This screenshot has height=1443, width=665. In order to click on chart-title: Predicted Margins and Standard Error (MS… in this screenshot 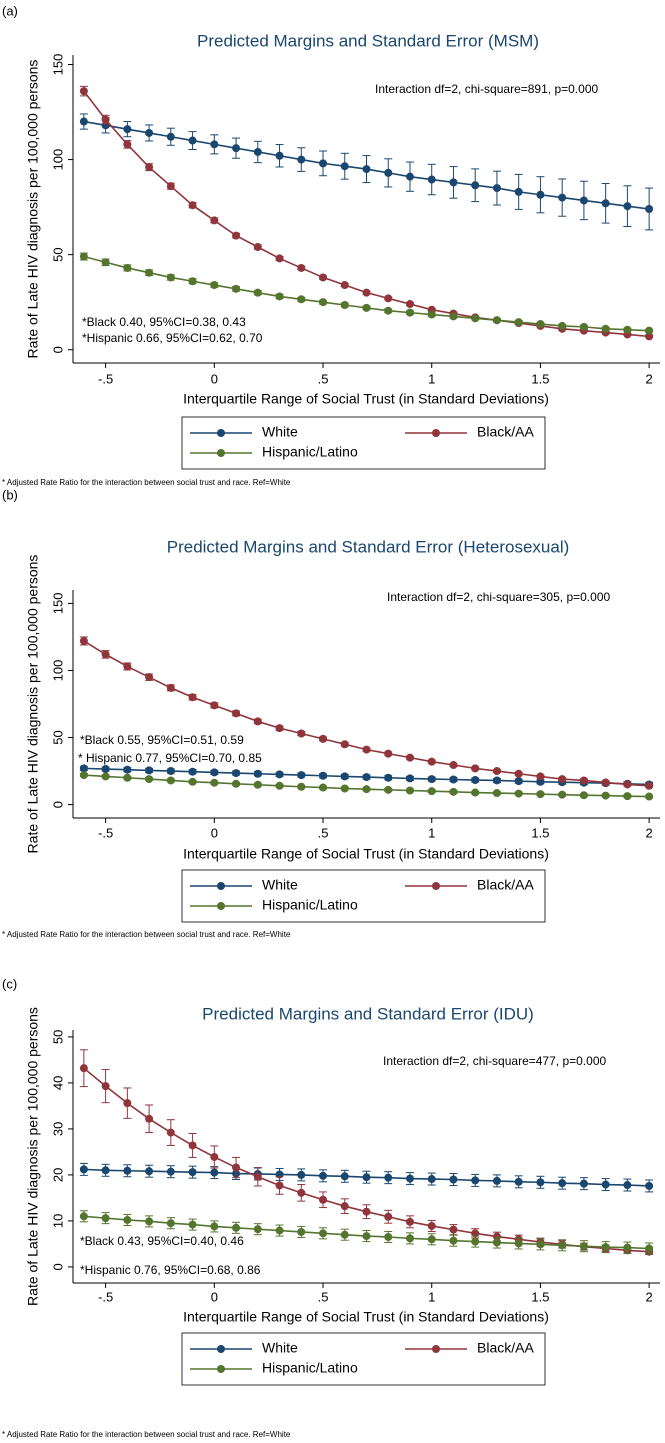, I will do `click(368, 40)`.